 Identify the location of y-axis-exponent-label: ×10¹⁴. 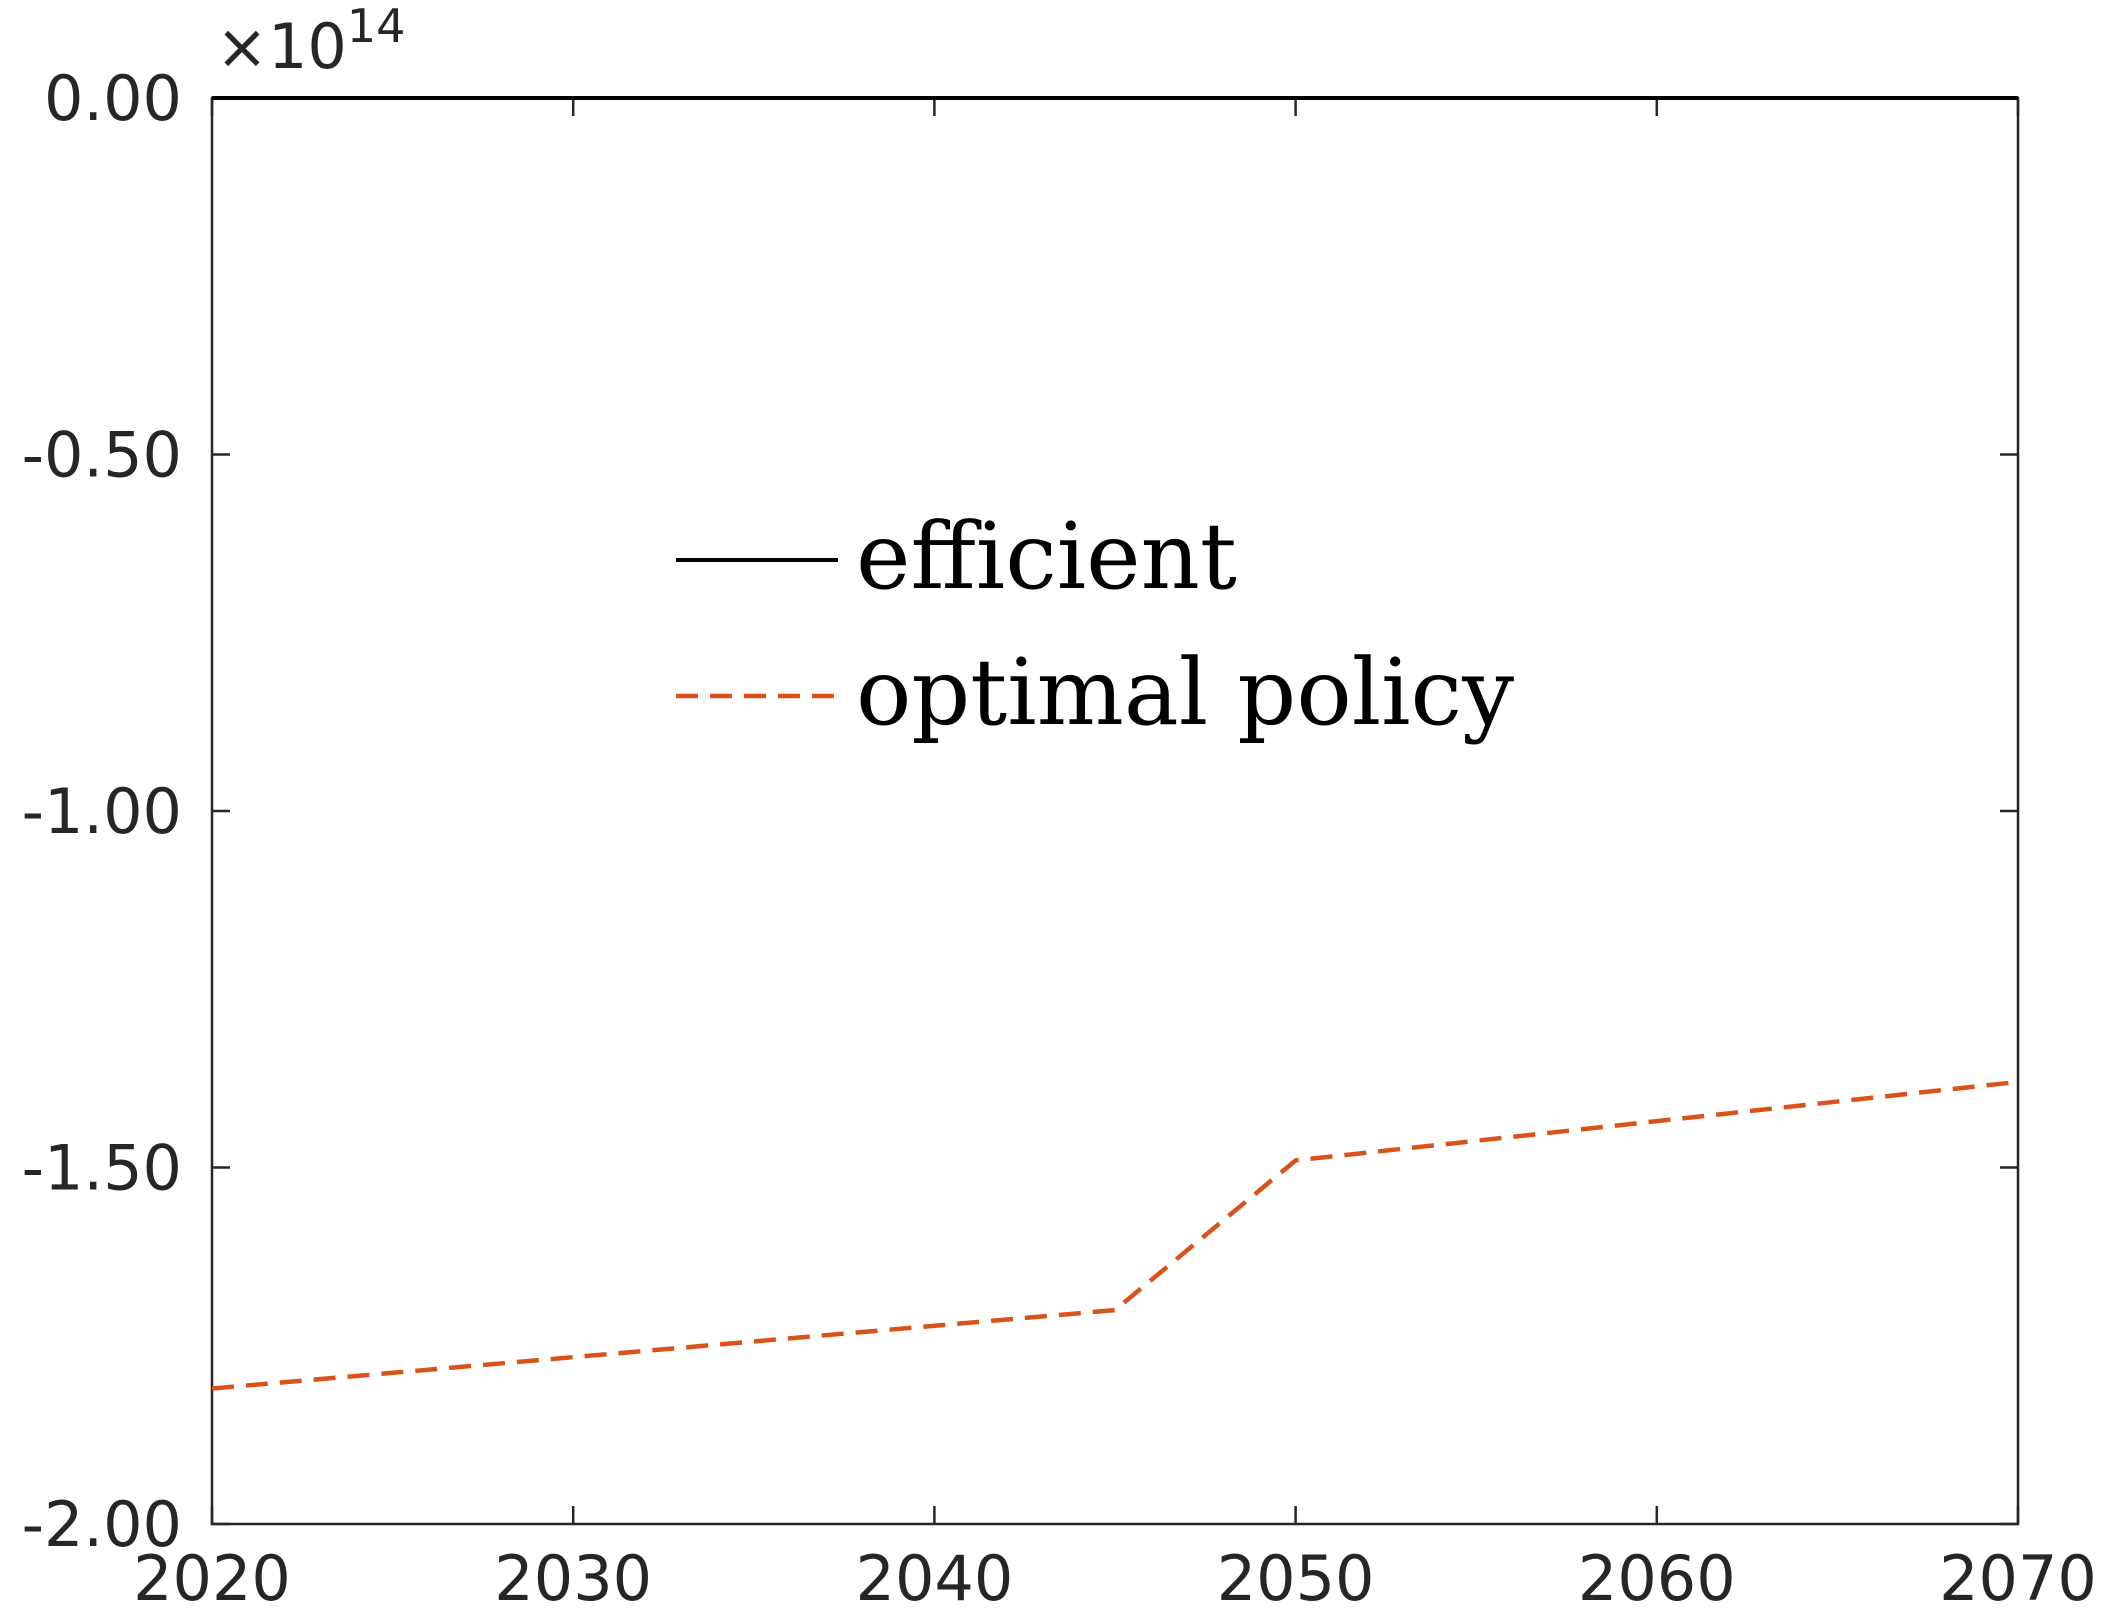
(310, 41).